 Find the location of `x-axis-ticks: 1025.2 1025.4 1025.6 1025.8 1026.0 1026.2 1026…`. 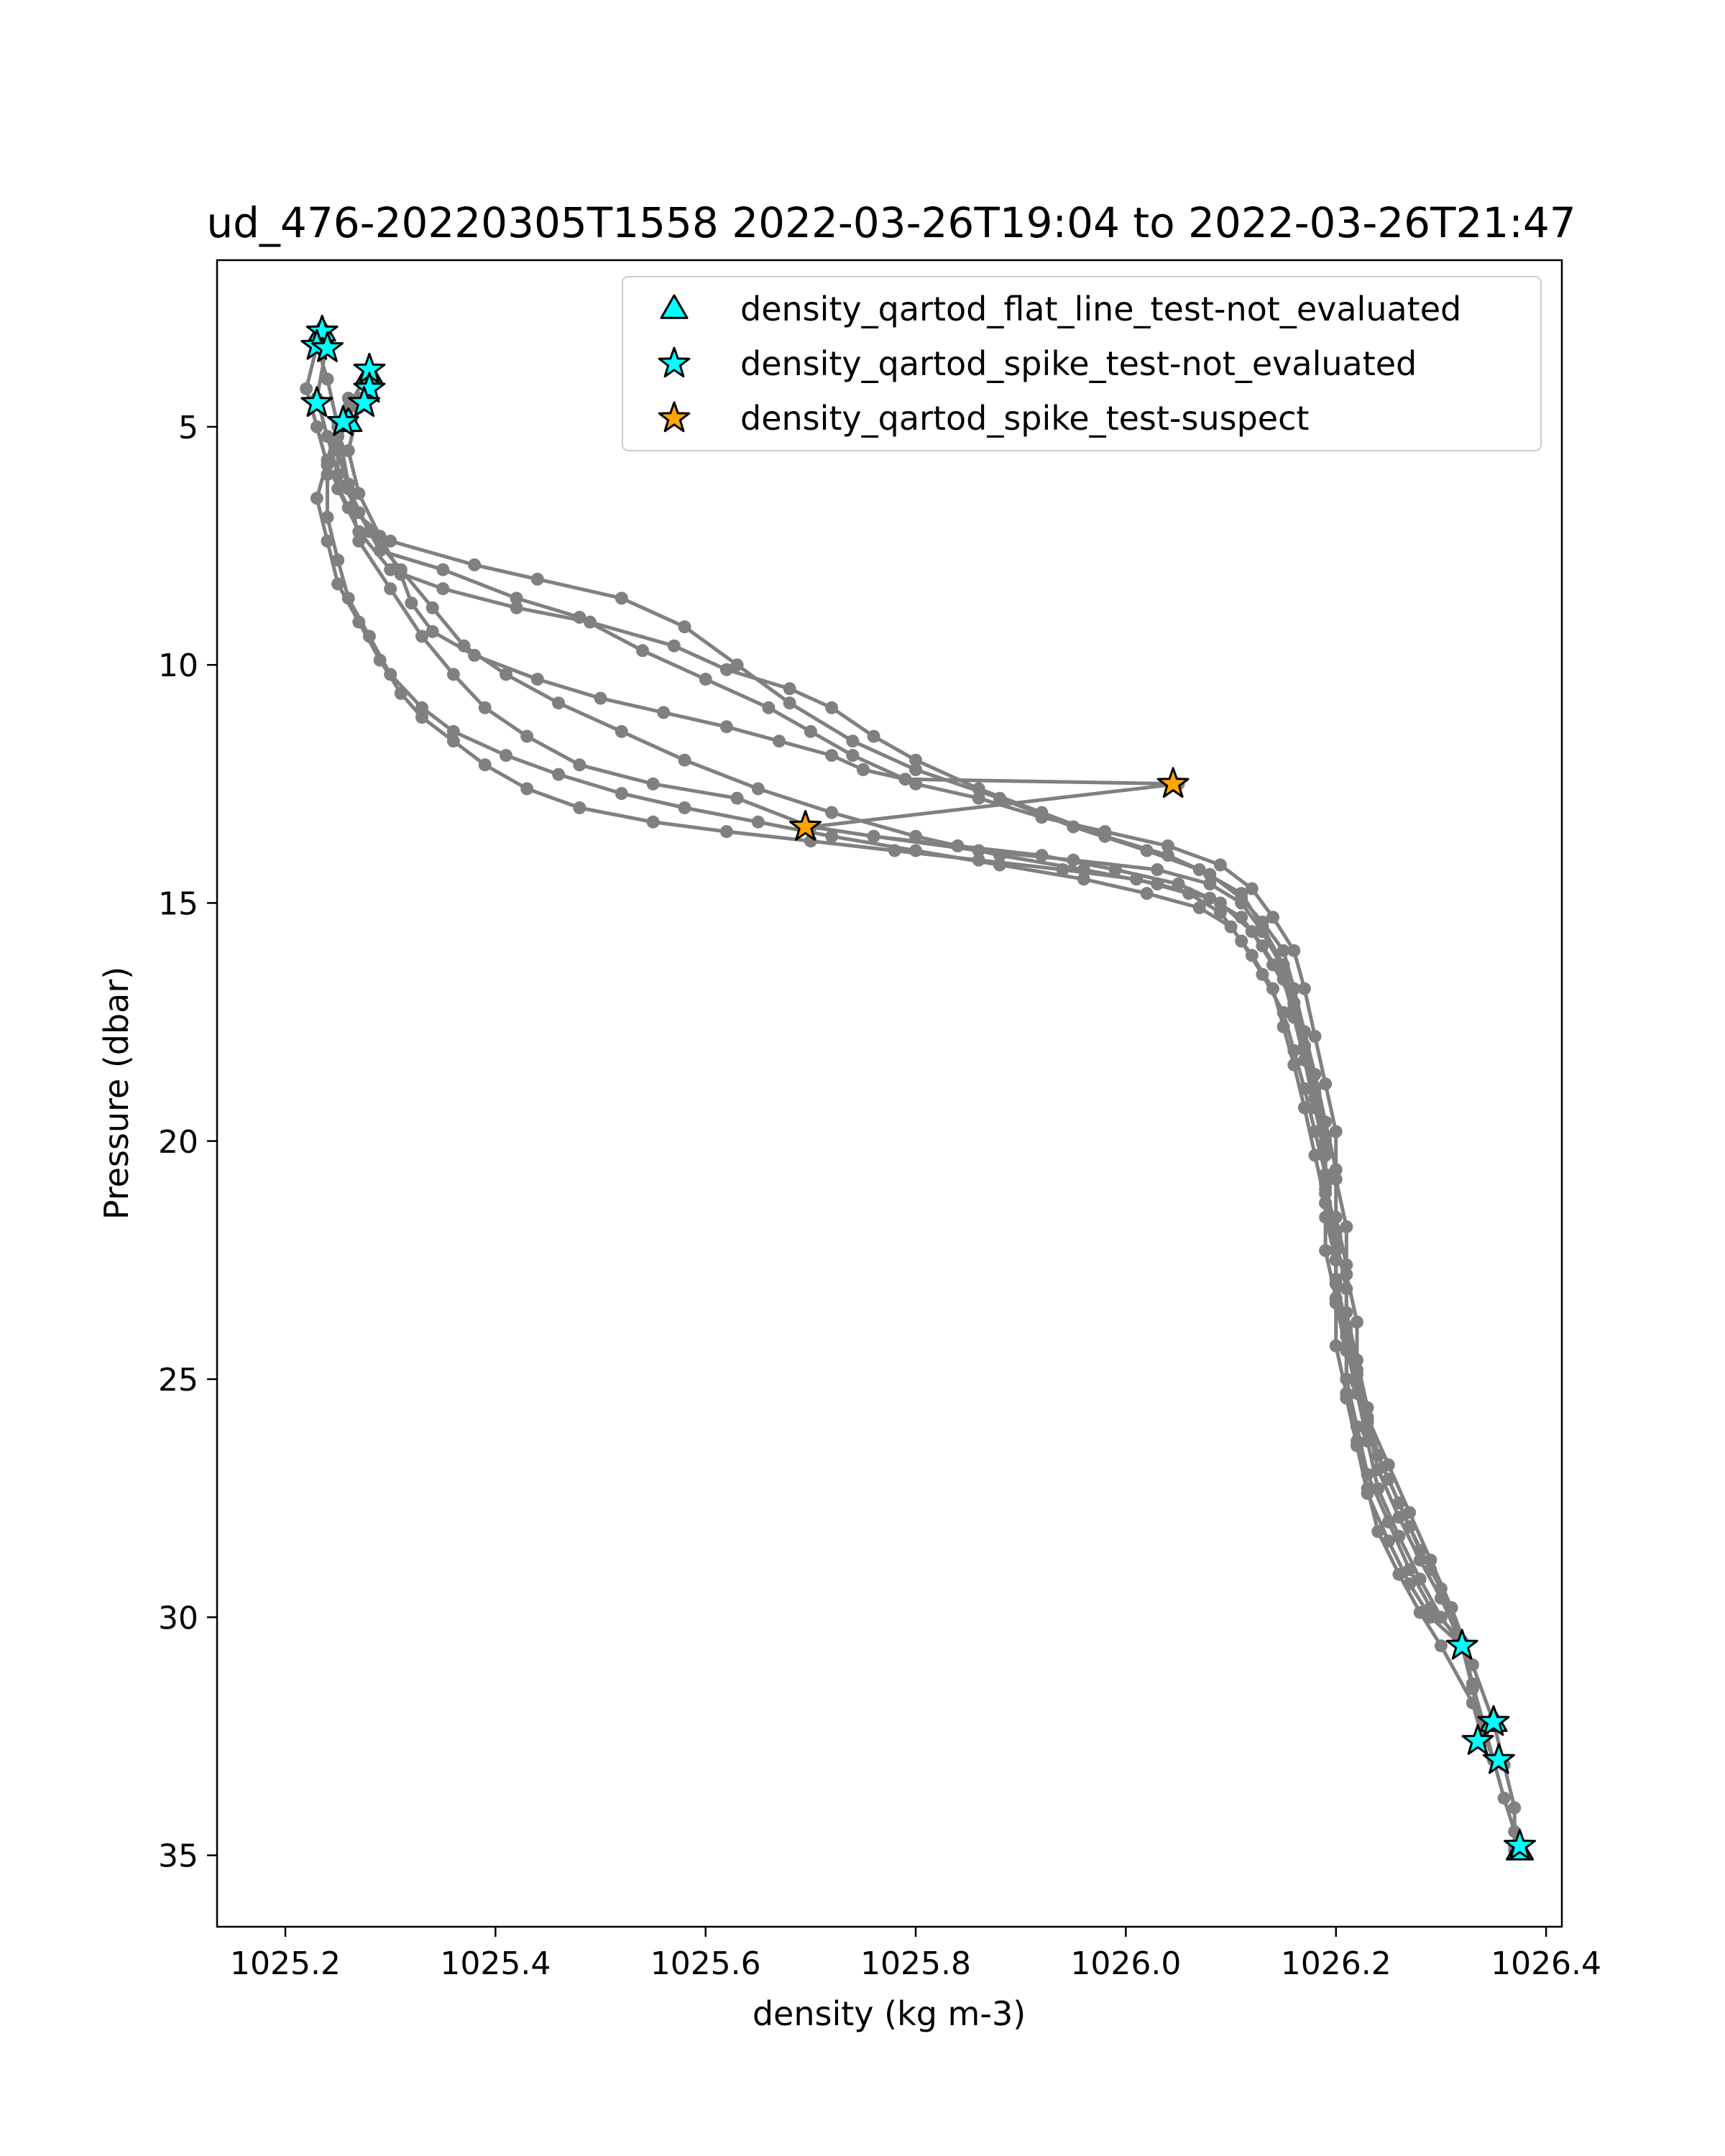

x-axis-ticks: 1025.2 1025.4 1025.6 1025.8 1026.0 1026.2 1026… is located at coordinates (915, 1954).